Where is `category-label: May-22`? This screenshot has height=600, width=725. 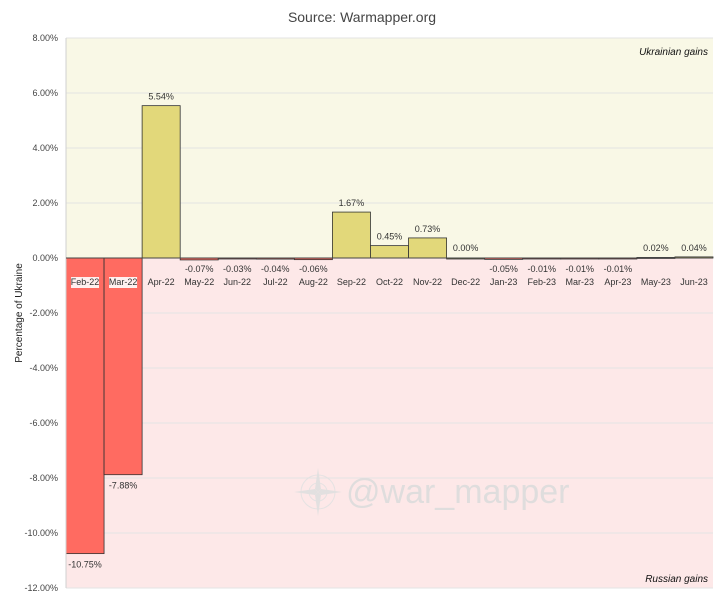
category-label: May-22 is located at coordinates (199, 282).